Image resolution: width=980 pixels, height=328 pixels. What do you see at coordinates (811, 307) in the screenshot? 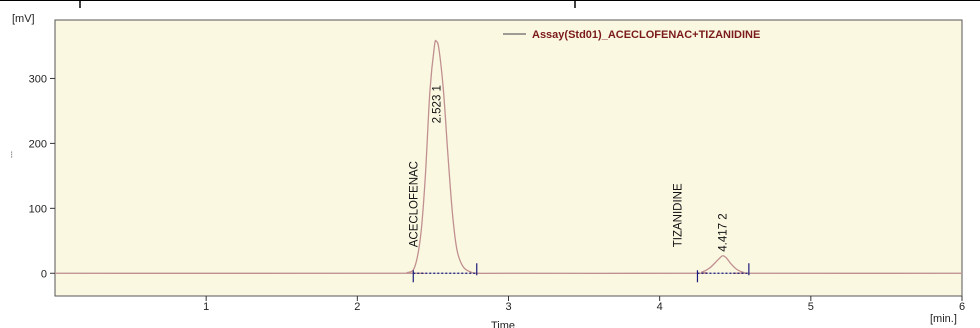
I see `x-tick-label: 5` at bounding box center [811, 307].